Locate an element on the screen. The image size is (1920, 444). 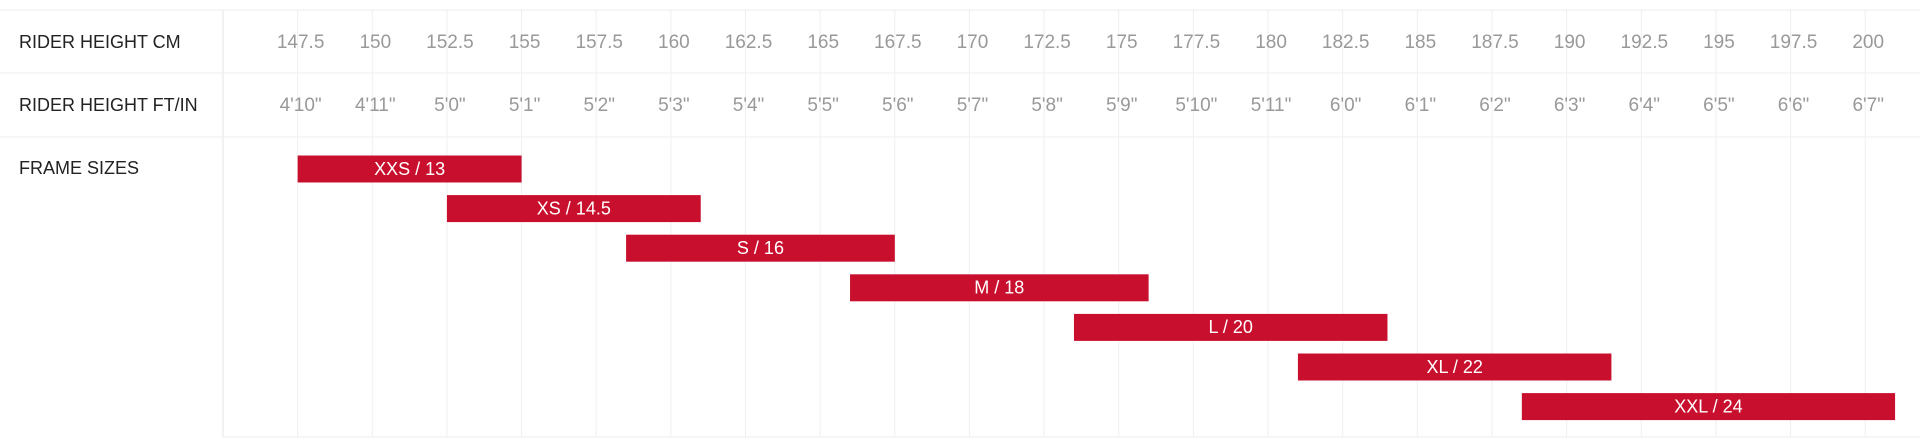
ft-in-label: 6'2" is located at coordinates (1495, 105).